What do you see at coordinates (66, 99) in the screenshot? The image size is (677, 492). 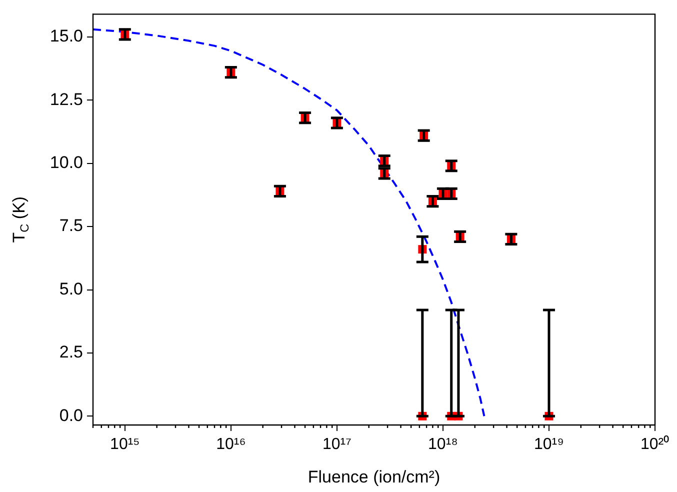 I see `y-tick-label: 12.5` at bounding box center [66, 99].